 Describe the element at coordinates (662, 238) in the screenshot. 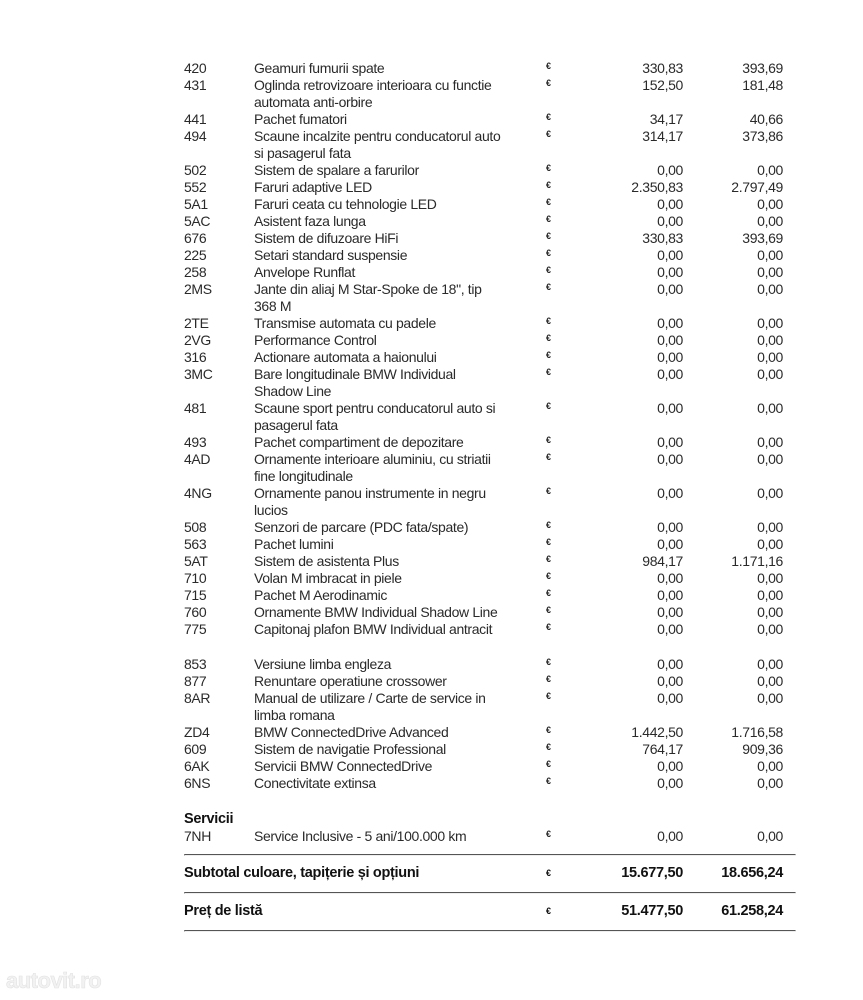

I see `price-net: 330,83` at that location.